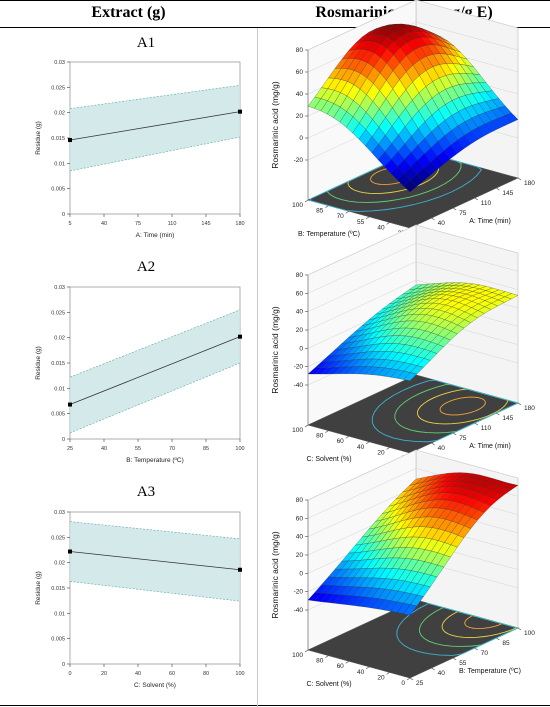 Image resolution: width=550 pixels, height=707 pixels. What do you see at coordinates (299, 592) in the screenshot?
I see `z-tick-label: -20` at bounding box center [299, 592].